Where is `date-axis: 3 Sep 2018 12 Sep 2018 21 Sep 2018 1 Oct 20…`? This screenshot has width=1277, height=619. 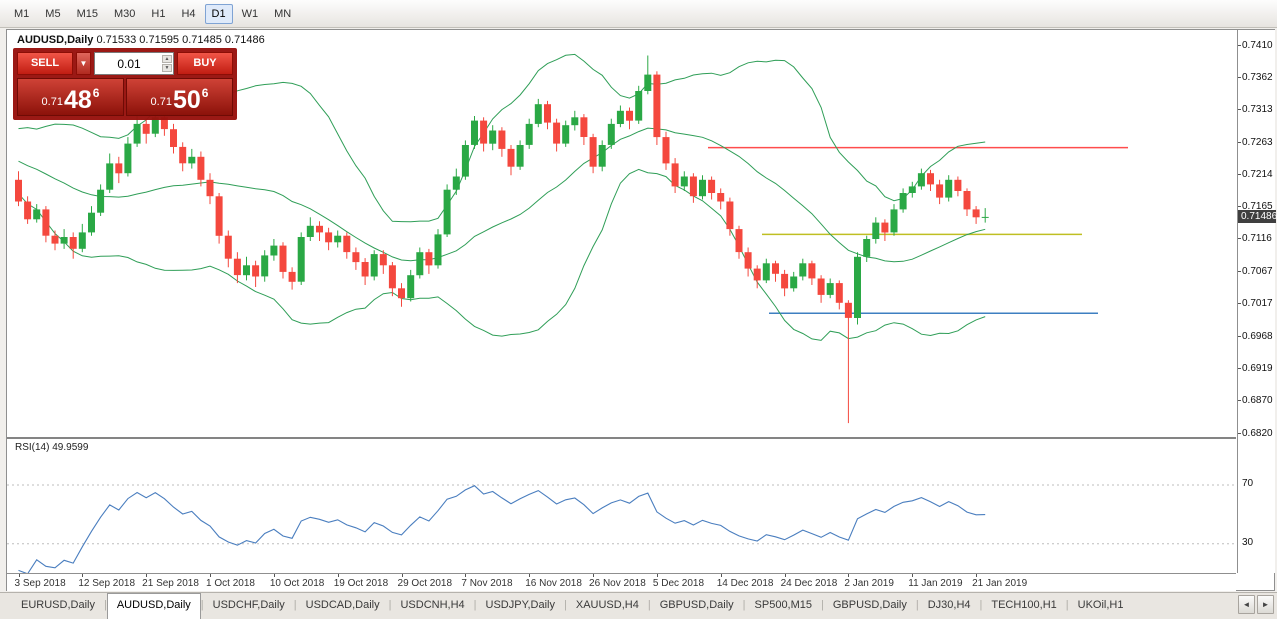 date-axis: 3 Sep 2018 12 Sep 2018 21 Sep 2018 1 Oct 20… is located at coordinates (621, 582).